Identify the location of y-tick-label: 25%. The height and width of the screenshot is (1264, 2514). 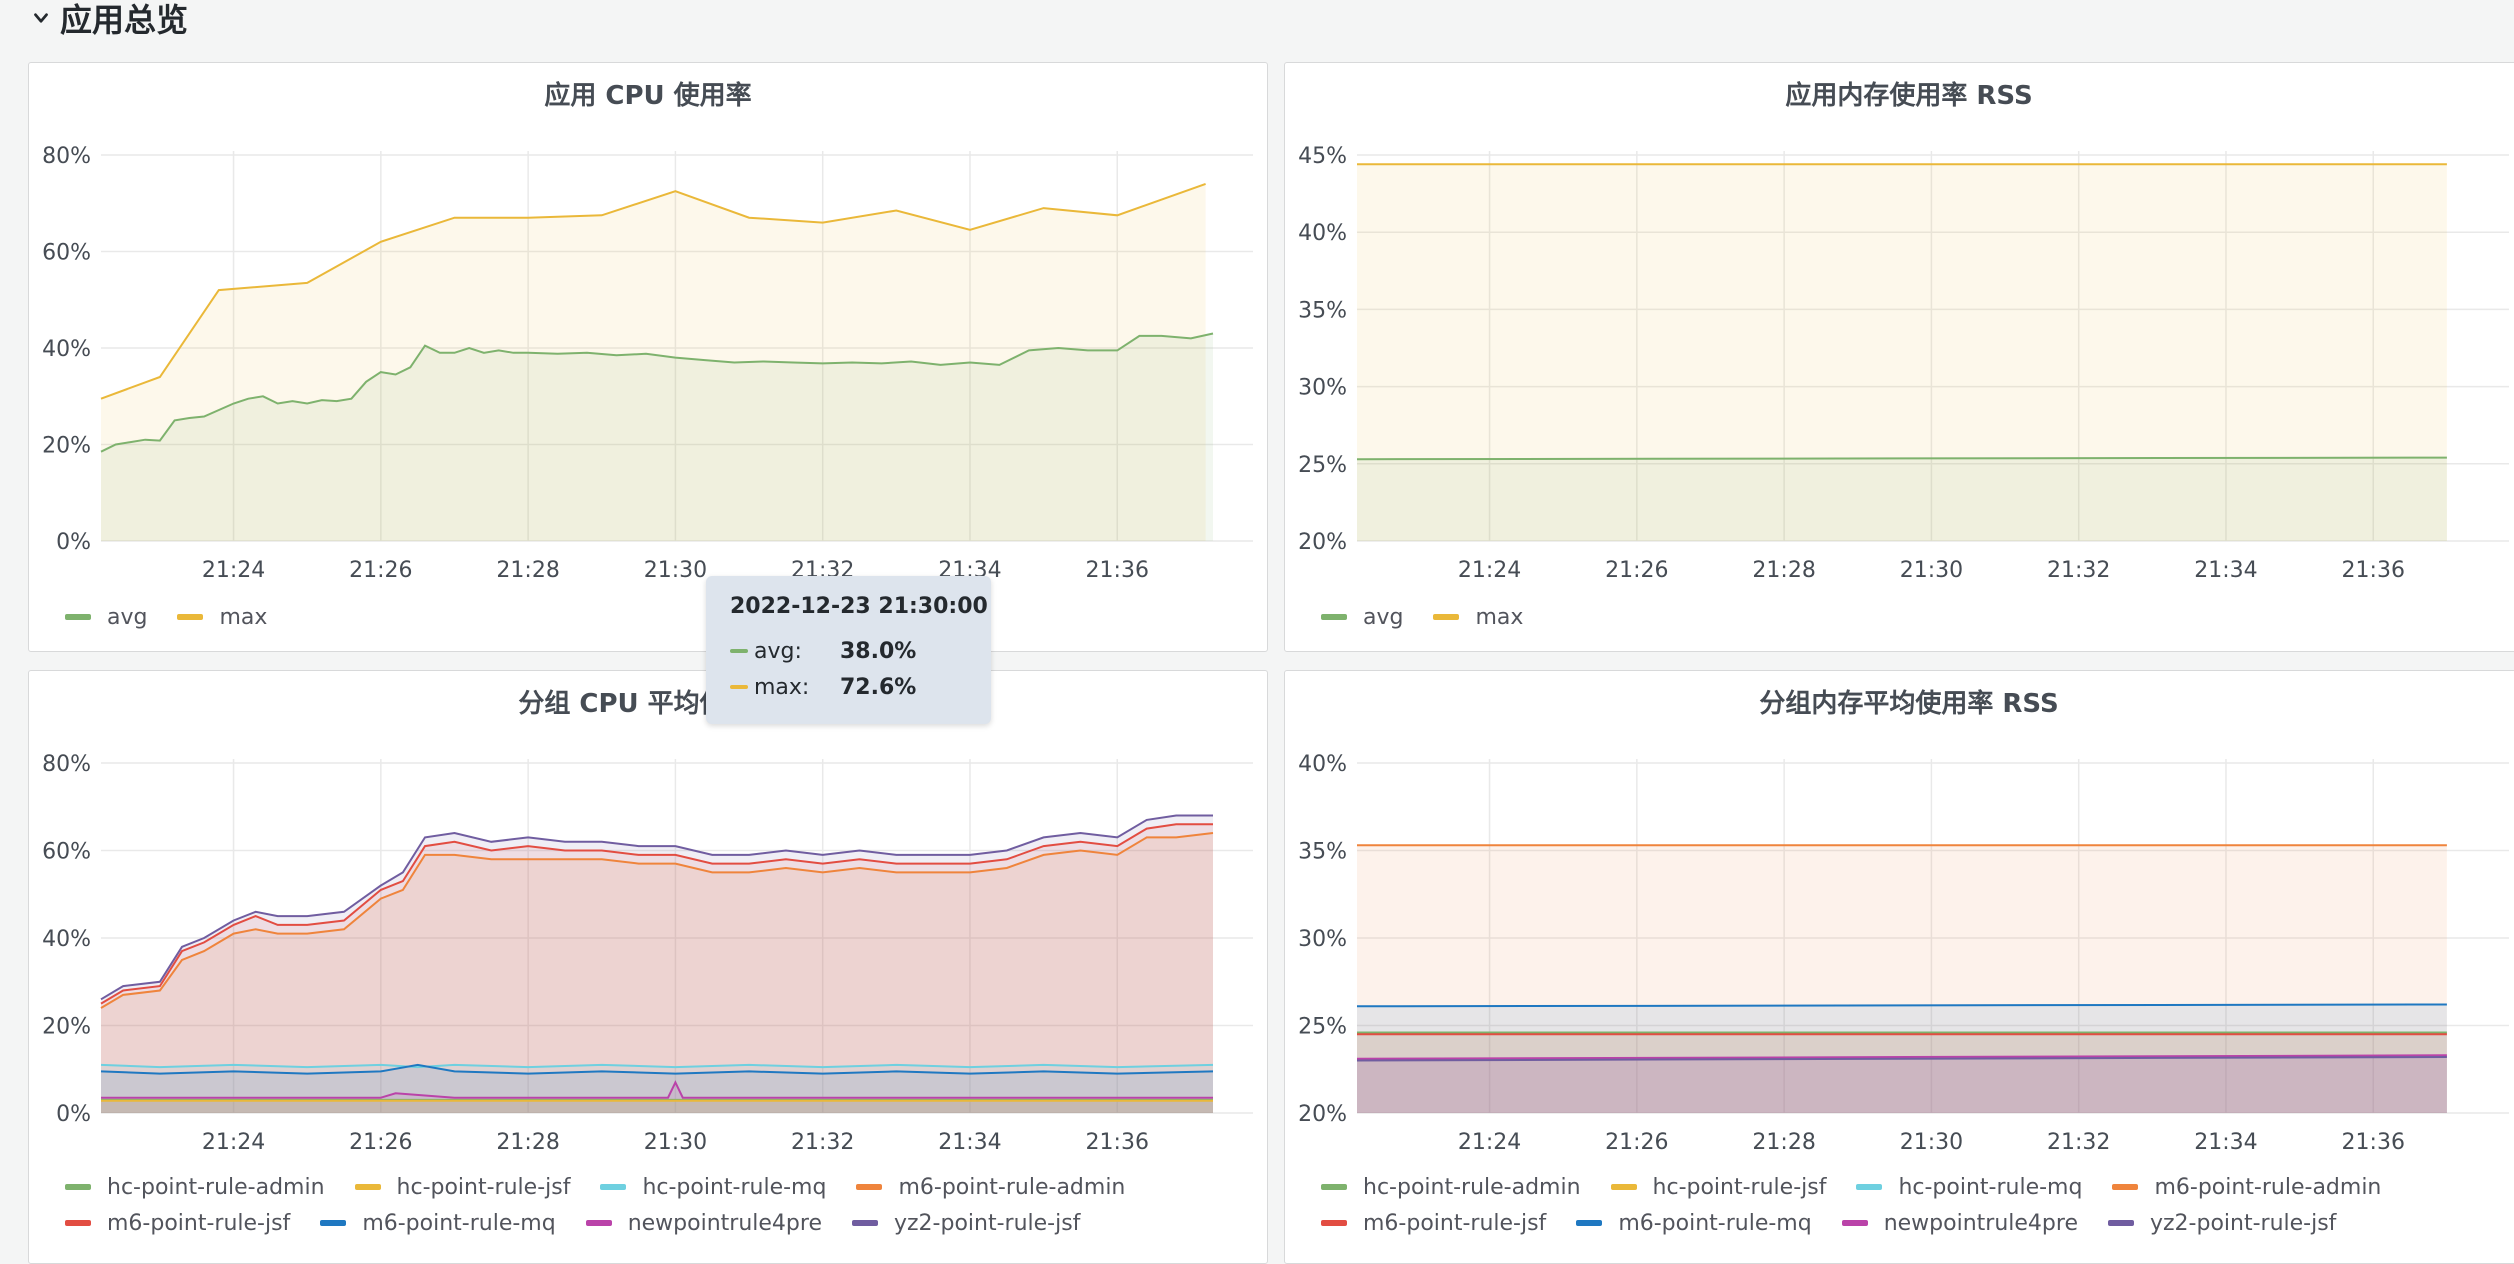
(1322, 1027).